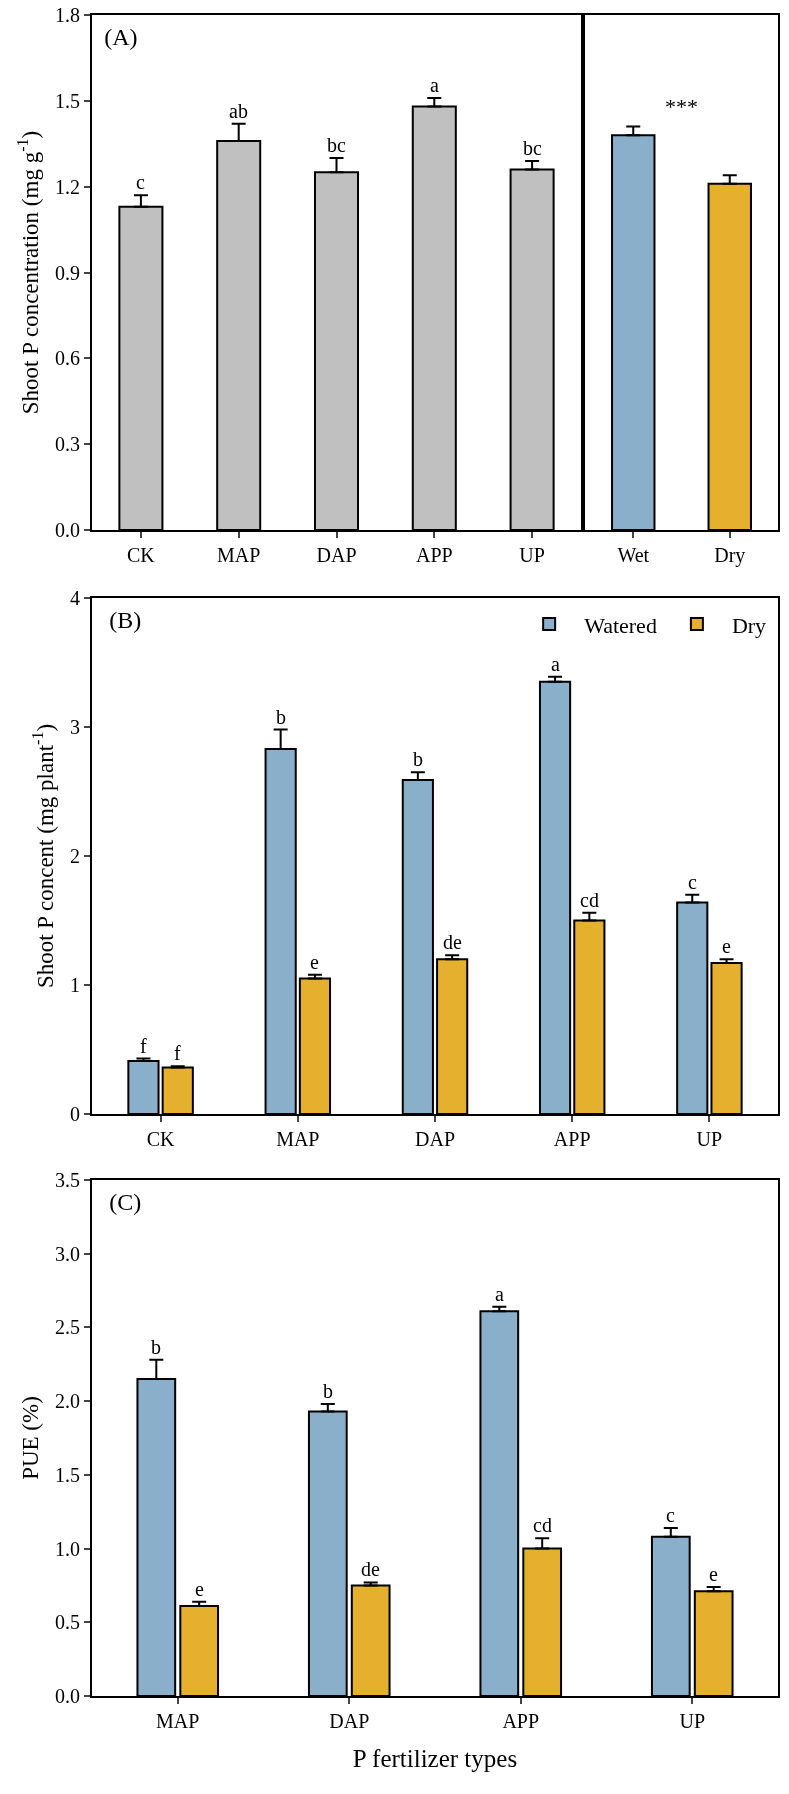  Describe the element at coordinates (238, 111) in the screenshot. I see `data-label: ab` at that location.